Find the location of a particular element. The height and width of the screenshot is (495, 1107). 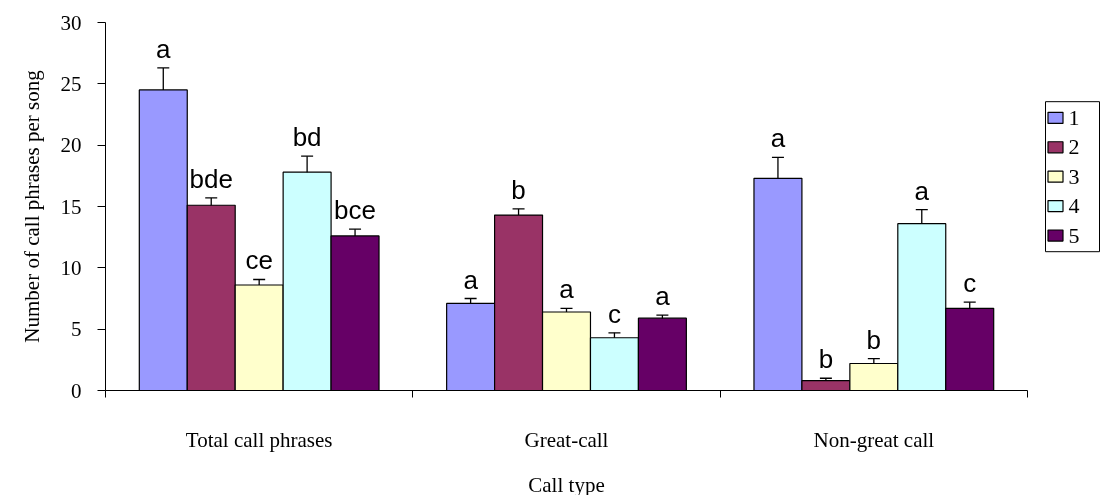

legend-label: 1 is located at coordinates (1074, 117).